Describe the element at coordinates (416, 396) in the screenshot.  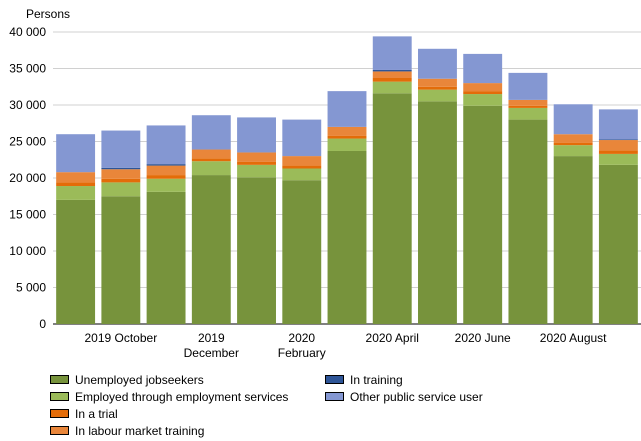
I see `legend-label: Other public service user` at that location.